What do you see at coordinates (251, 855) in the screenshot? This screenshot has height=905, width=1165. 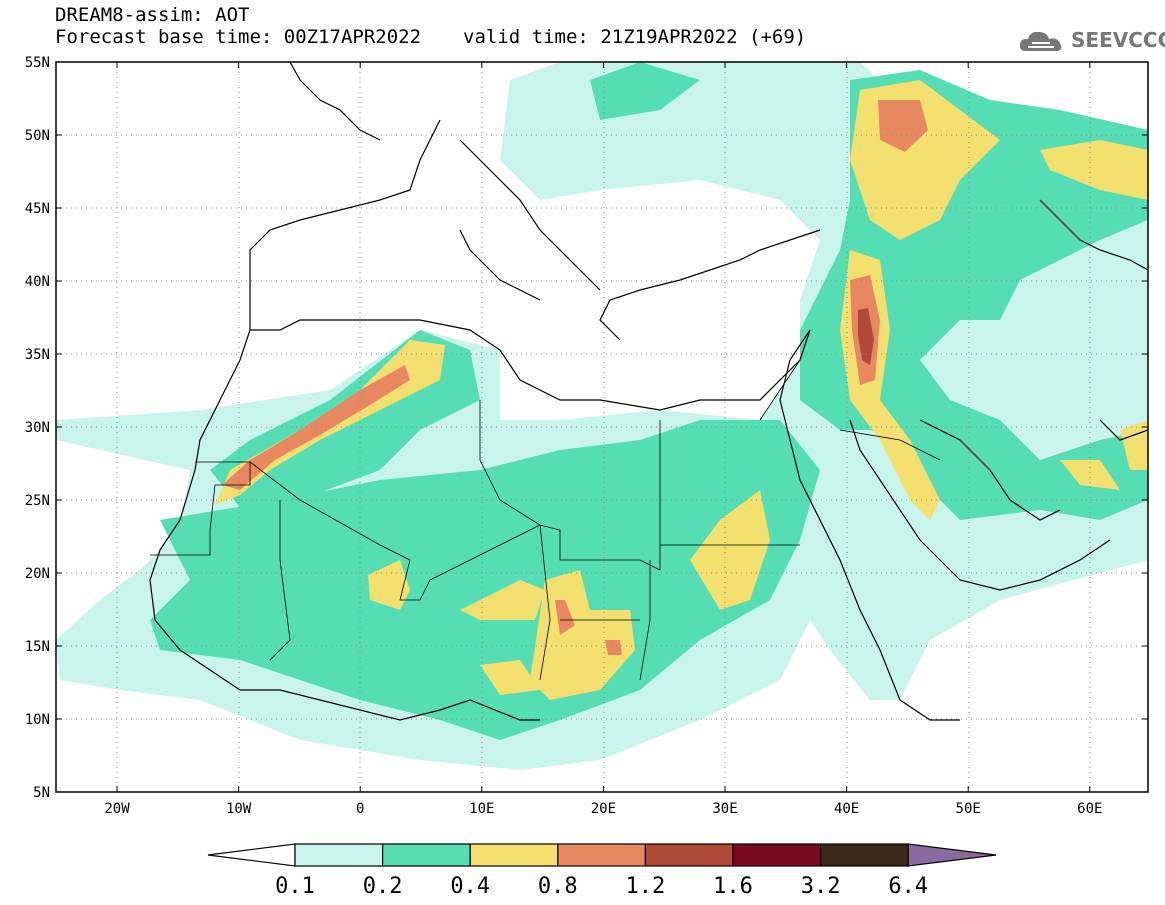 I see `colorbar-lower-arrow` at bounding box center [251, 855].